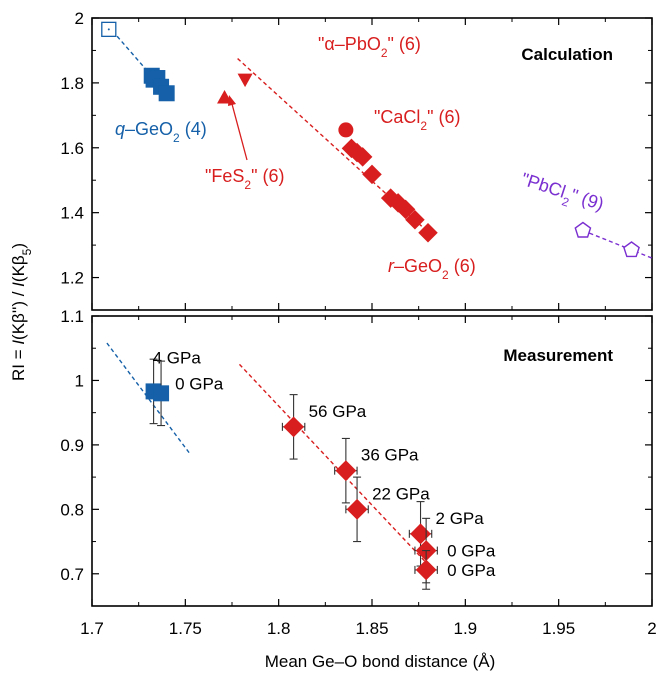 This screenshot has height=675, width=659. Describe the element at coordinates (338, 411) in the screenshot. I see `pressure-label: 56 GPa` at that location.